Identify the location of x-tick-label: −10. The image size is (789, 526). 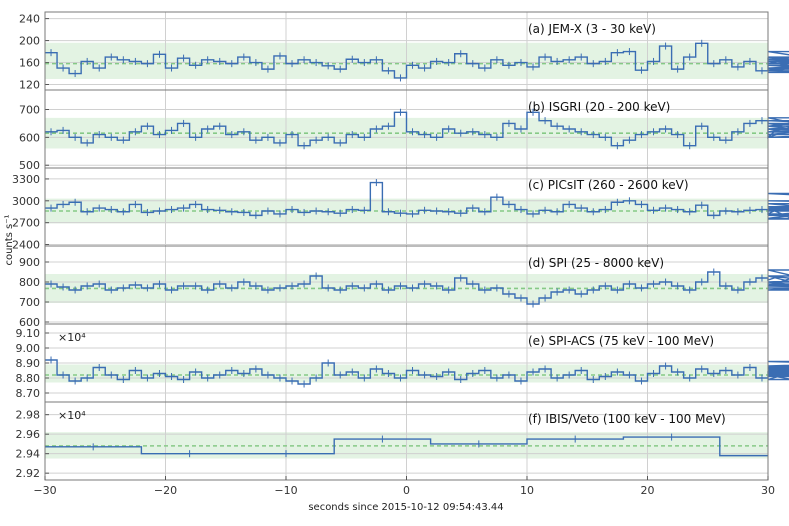
(285, 490).